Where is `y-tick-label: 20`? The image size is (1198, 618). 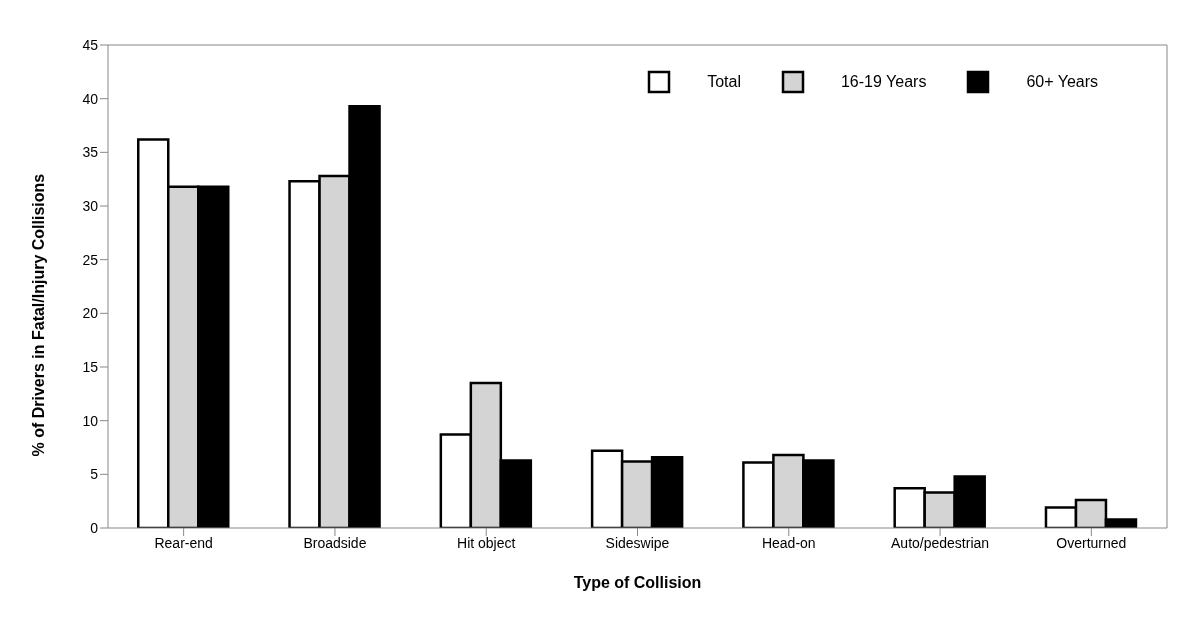
y-tick-label: 20 is located at coordinates (90, 313).